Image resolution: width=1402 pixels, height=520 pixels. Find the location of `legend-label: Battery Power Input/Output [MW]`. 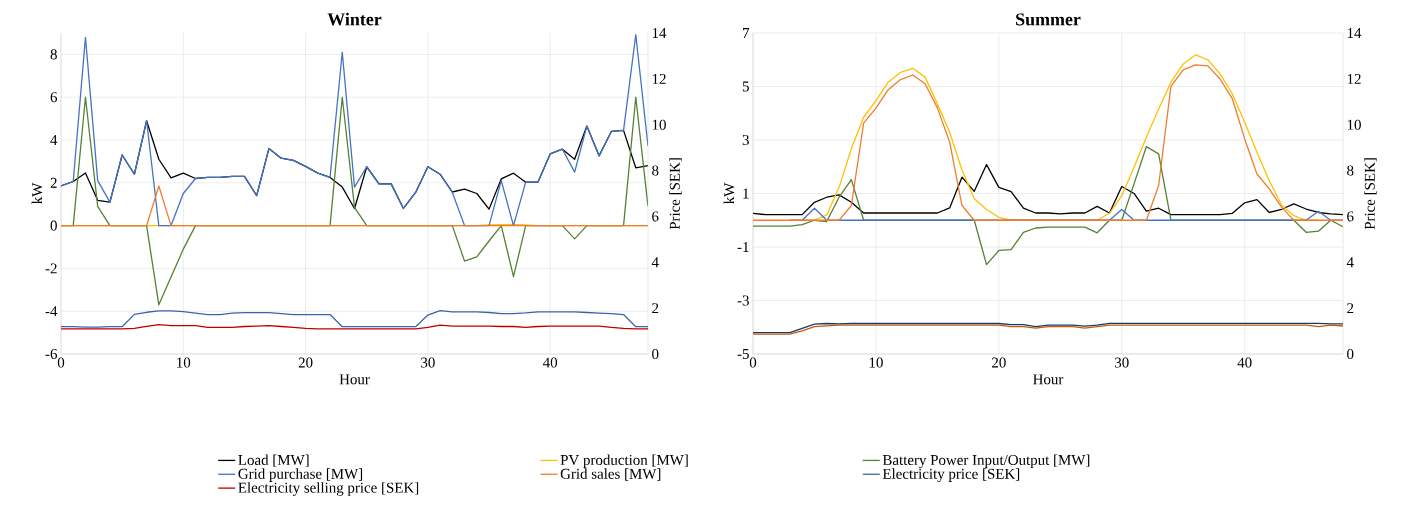

legend-label: Battery Power Input/Output [MW] is located at coordinates (986, 461).